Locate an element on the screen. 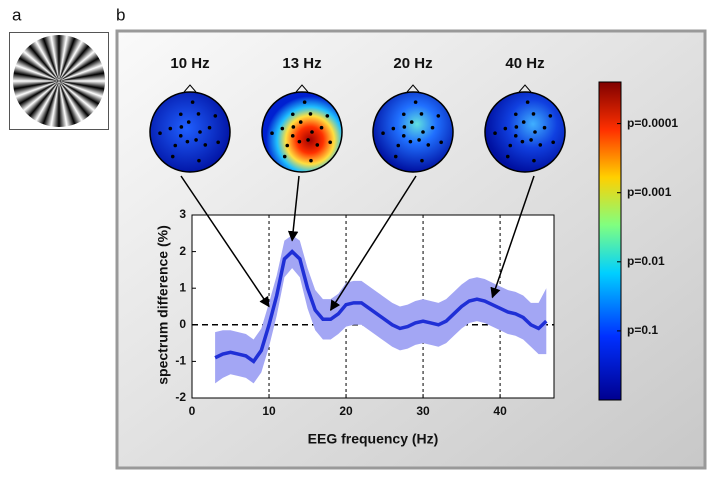  x-tick-label: 0 is located at coordinates (192, 411).